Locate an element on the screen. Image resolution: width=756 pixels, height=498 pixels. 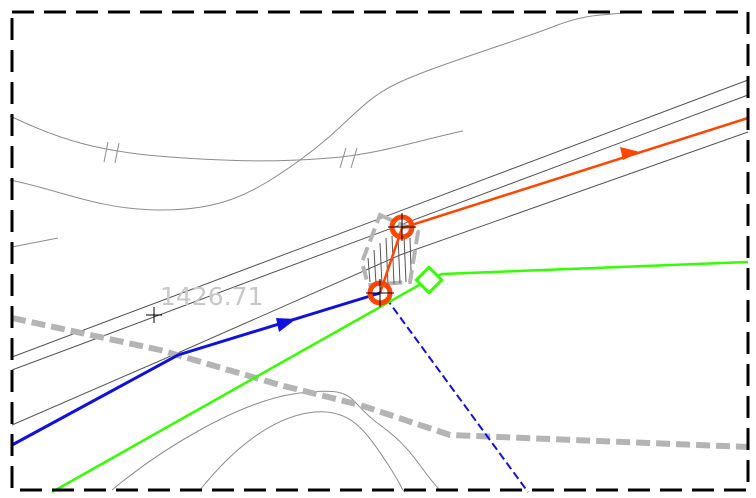
hatched-node-area is located at coordinates (390, 250).